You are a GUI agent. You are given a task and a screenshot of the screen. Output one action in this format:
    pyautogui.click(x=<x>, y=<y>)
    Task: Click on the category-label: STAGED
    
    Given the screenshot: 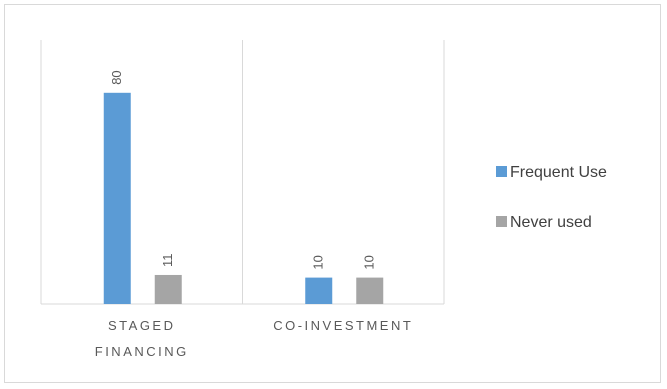 What is the action you would take?
    pyautogui.click(x=142, y=325)
    